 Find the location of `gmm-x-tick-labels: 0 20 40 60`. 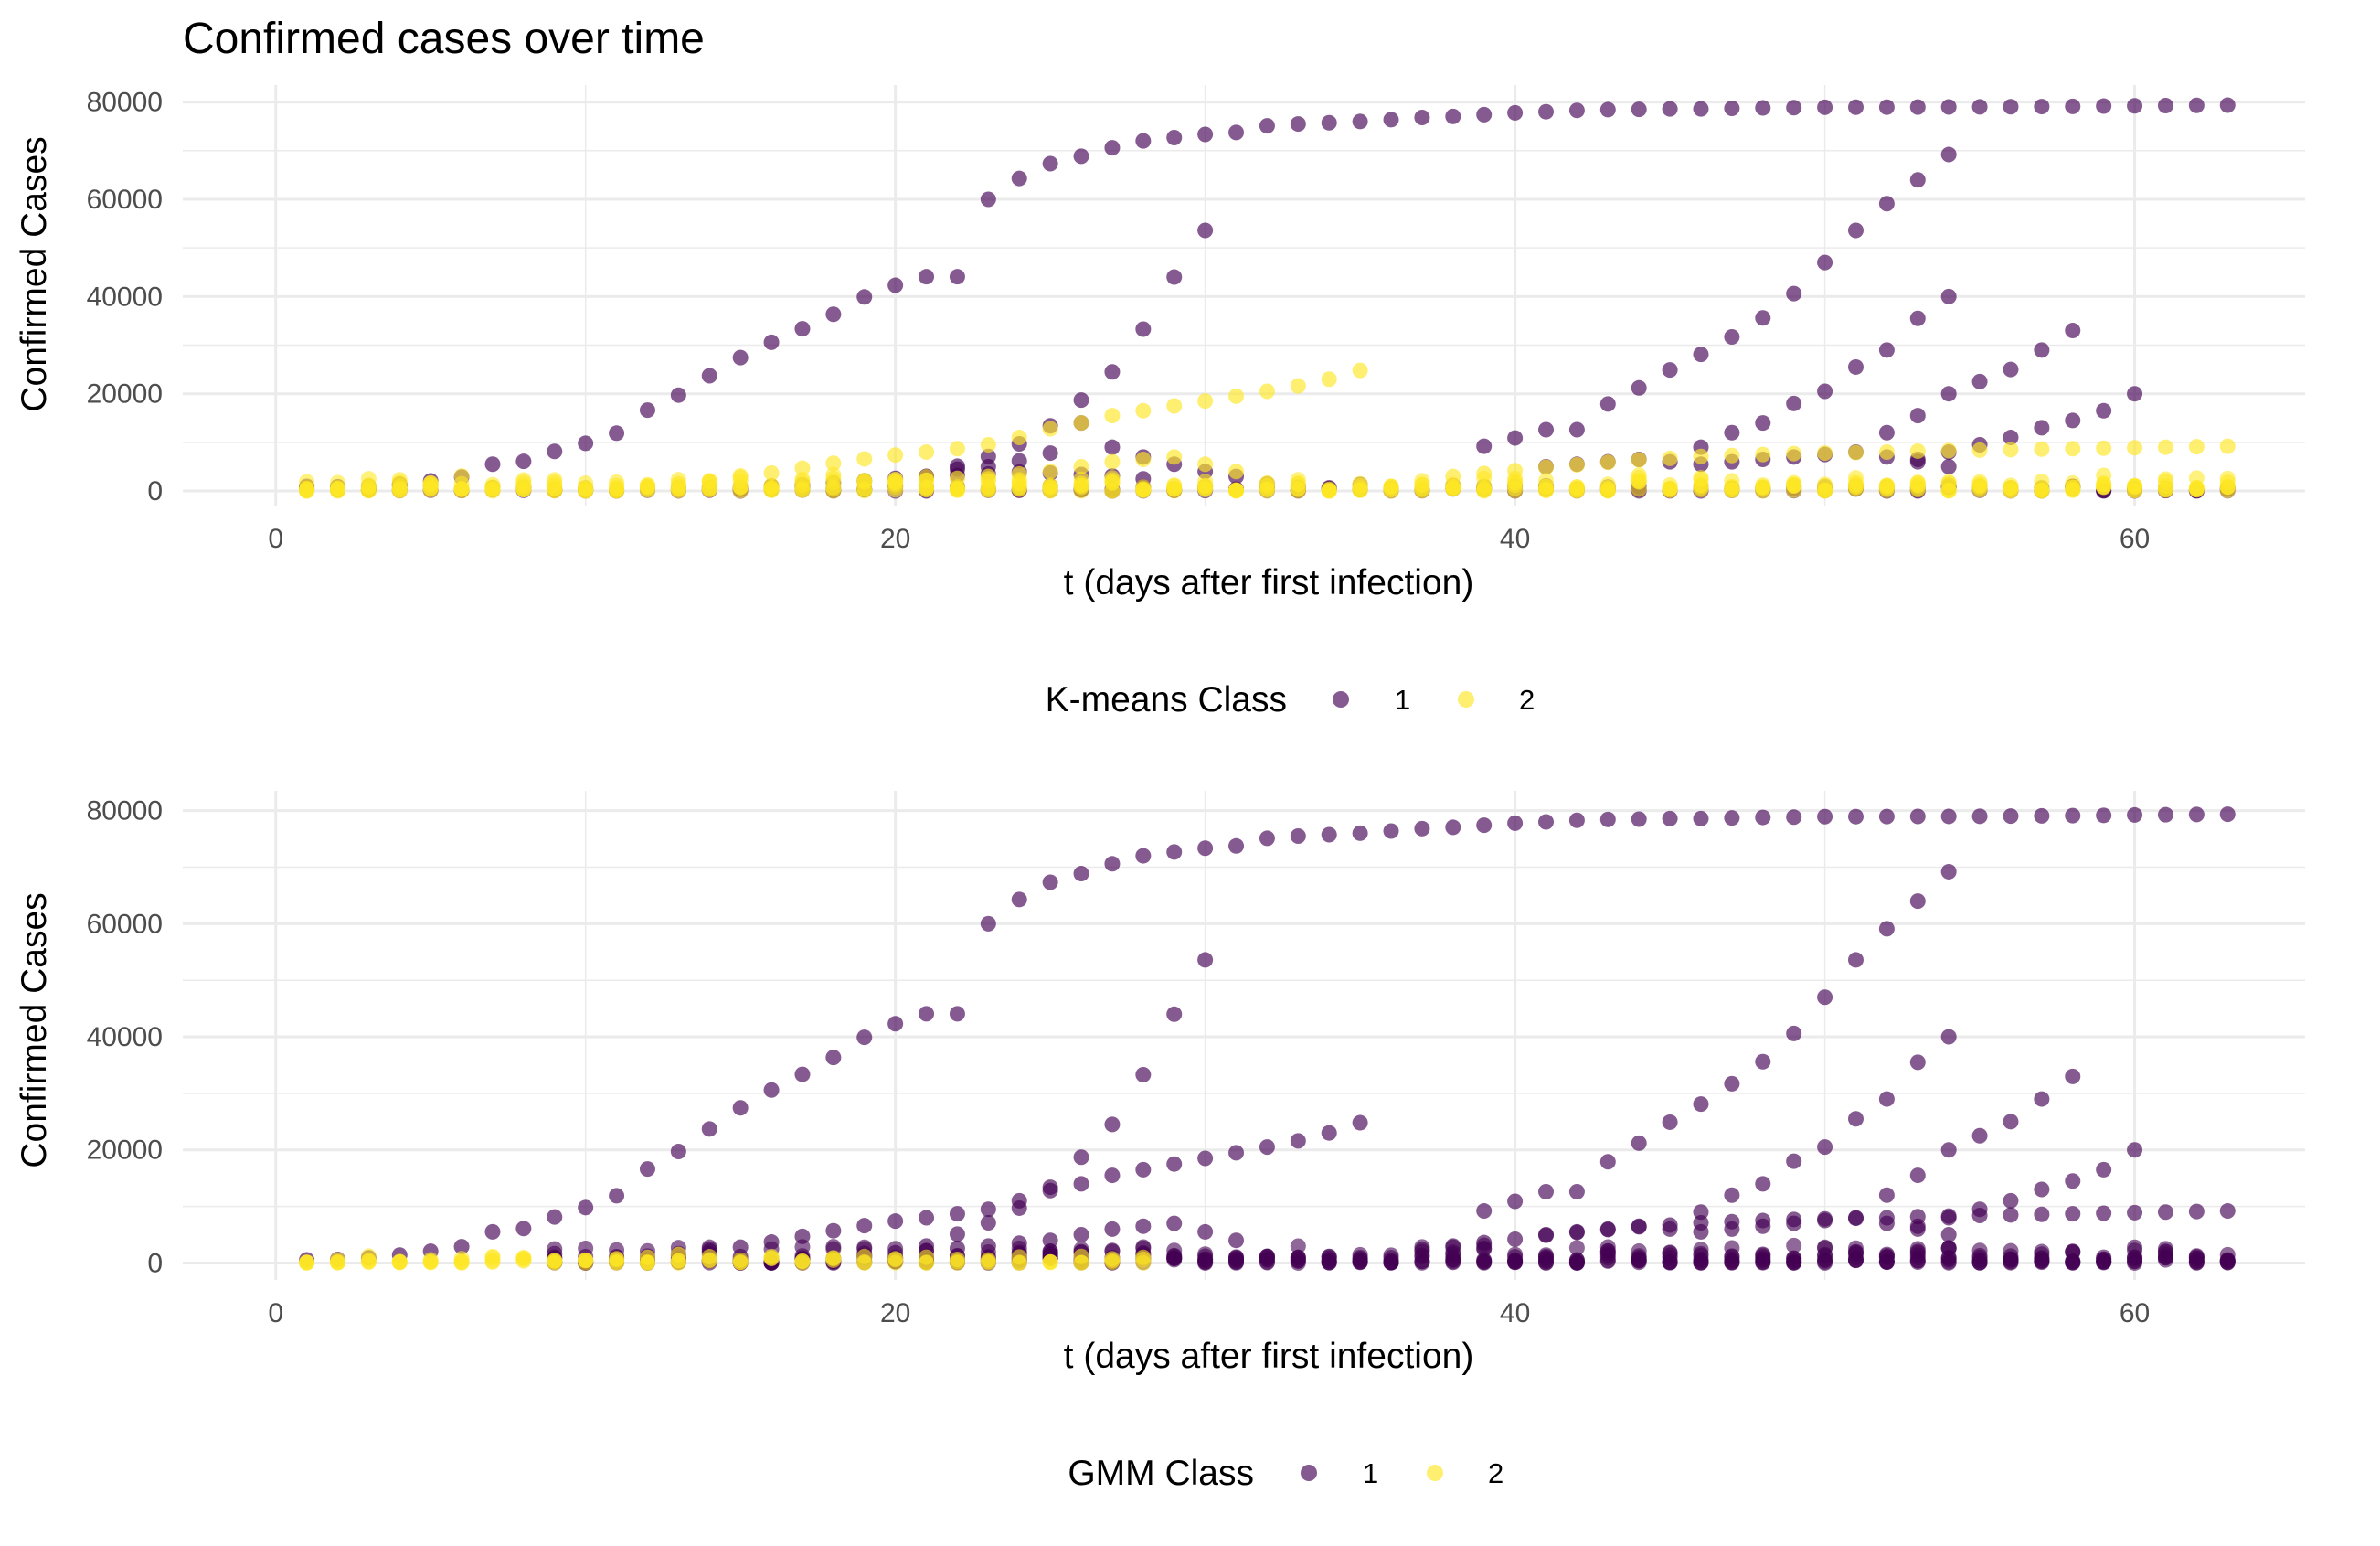

gmm-x-tick-labels: 0 20 40 60 is located at coordinates (1209, 1313).